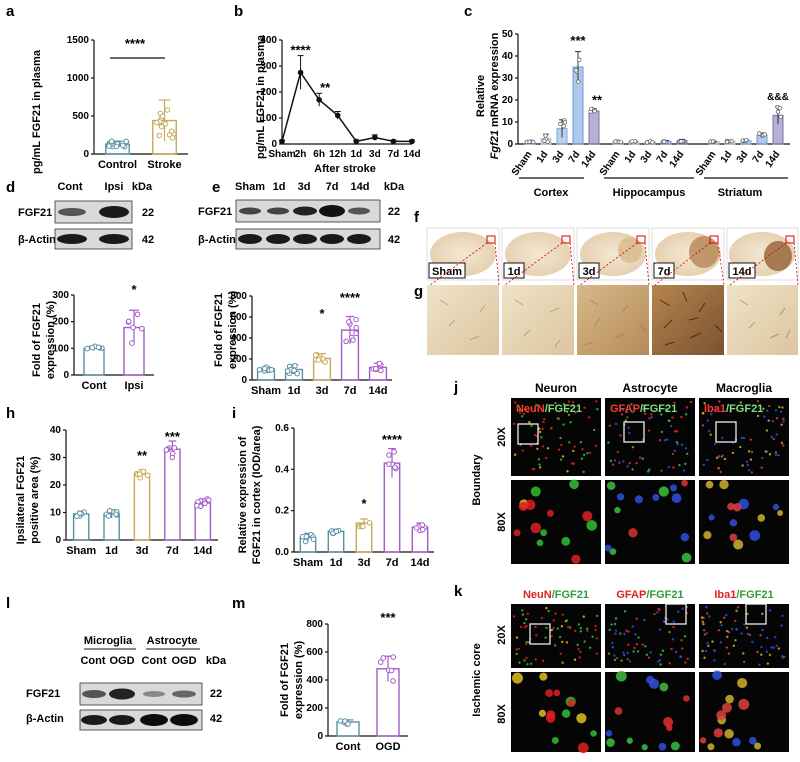  What do you see at coordinates (508, 100) in the screenshot?
I see `c-y-tick-label: 20` at bounding box center [508, 100].